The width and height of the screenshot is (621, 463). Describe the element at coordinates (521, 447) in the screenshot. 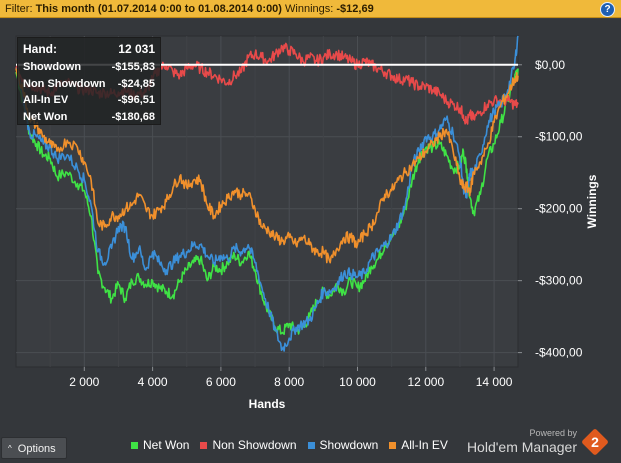

I see `brand-name: Hold'em Manager` at that location.